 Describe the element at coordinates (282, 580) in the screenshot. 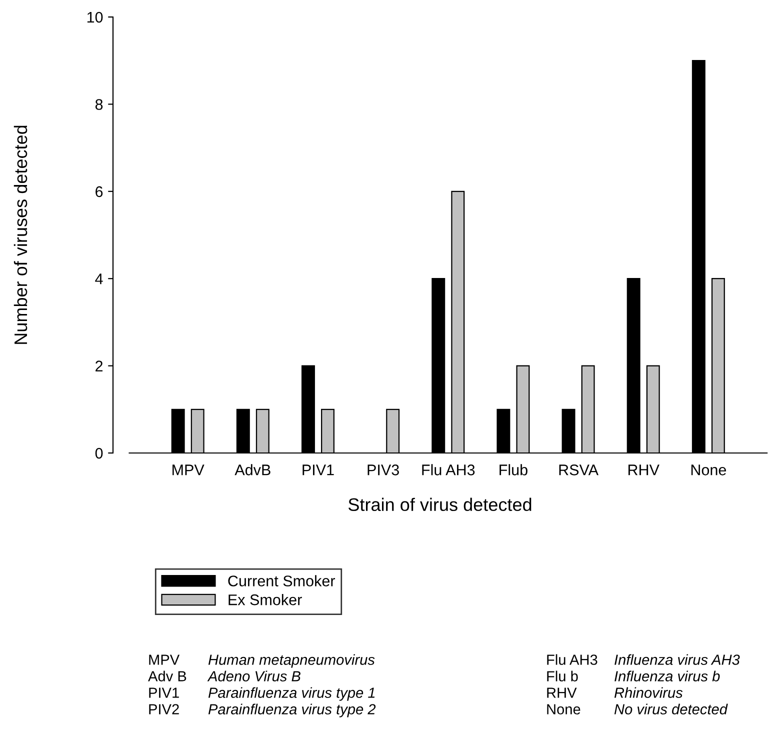

I see `legend-label: Current Smoker` at that location.